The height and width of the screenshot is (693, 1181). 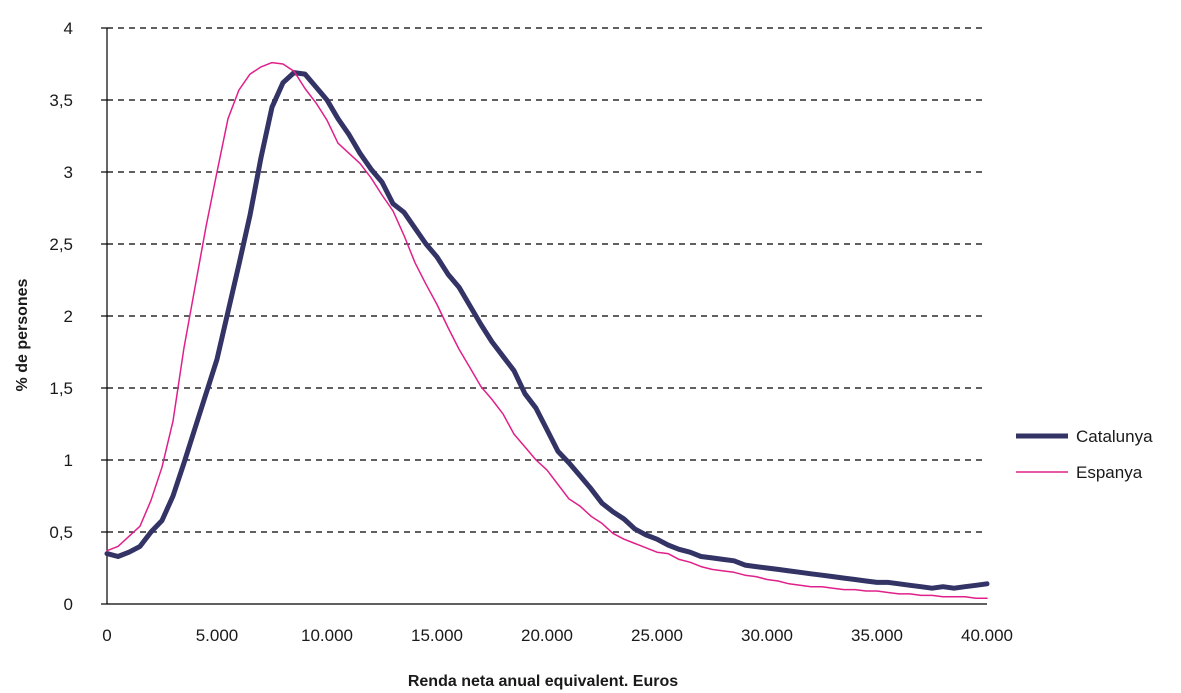 I want to click on y-tick-label: 4, so click(x=68, y=28).